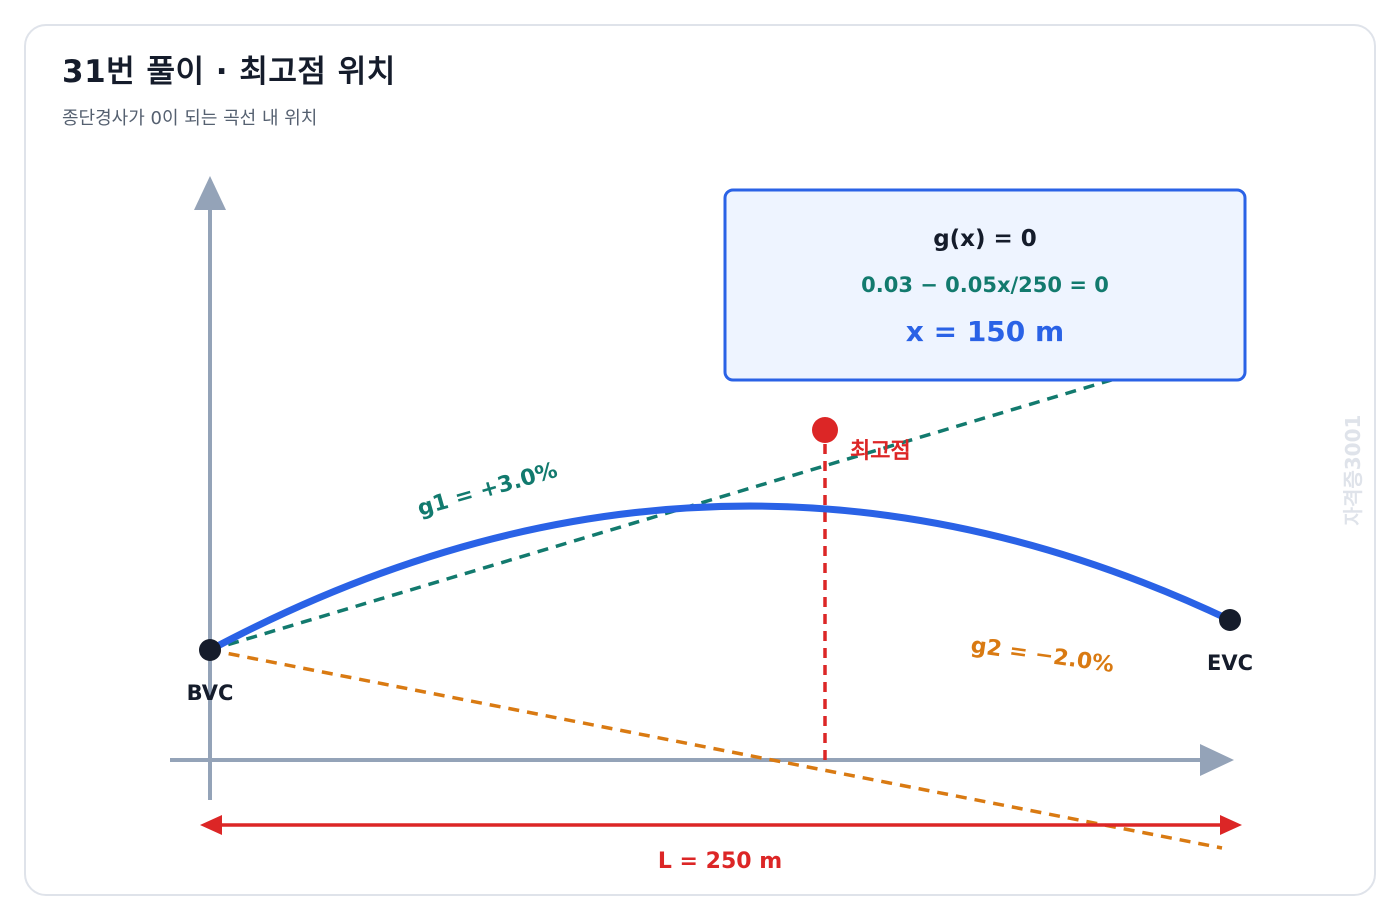 Image resolution: width=1400 pixels, height=920 pixels. What do you see at coordinates (488, 490) in the screenshot?
I see `g1-label: g1 = +3.0%` at bounding box center [488, 490].